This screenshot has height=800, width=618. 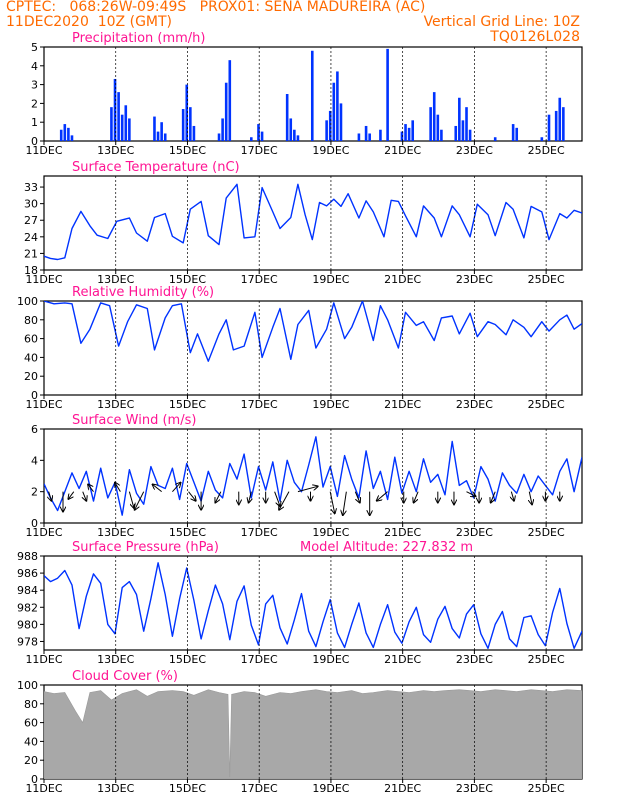 What do you see at coordinates (313, 605) in the screenshot?
I see `series-line` at bounding box center [313, 605].